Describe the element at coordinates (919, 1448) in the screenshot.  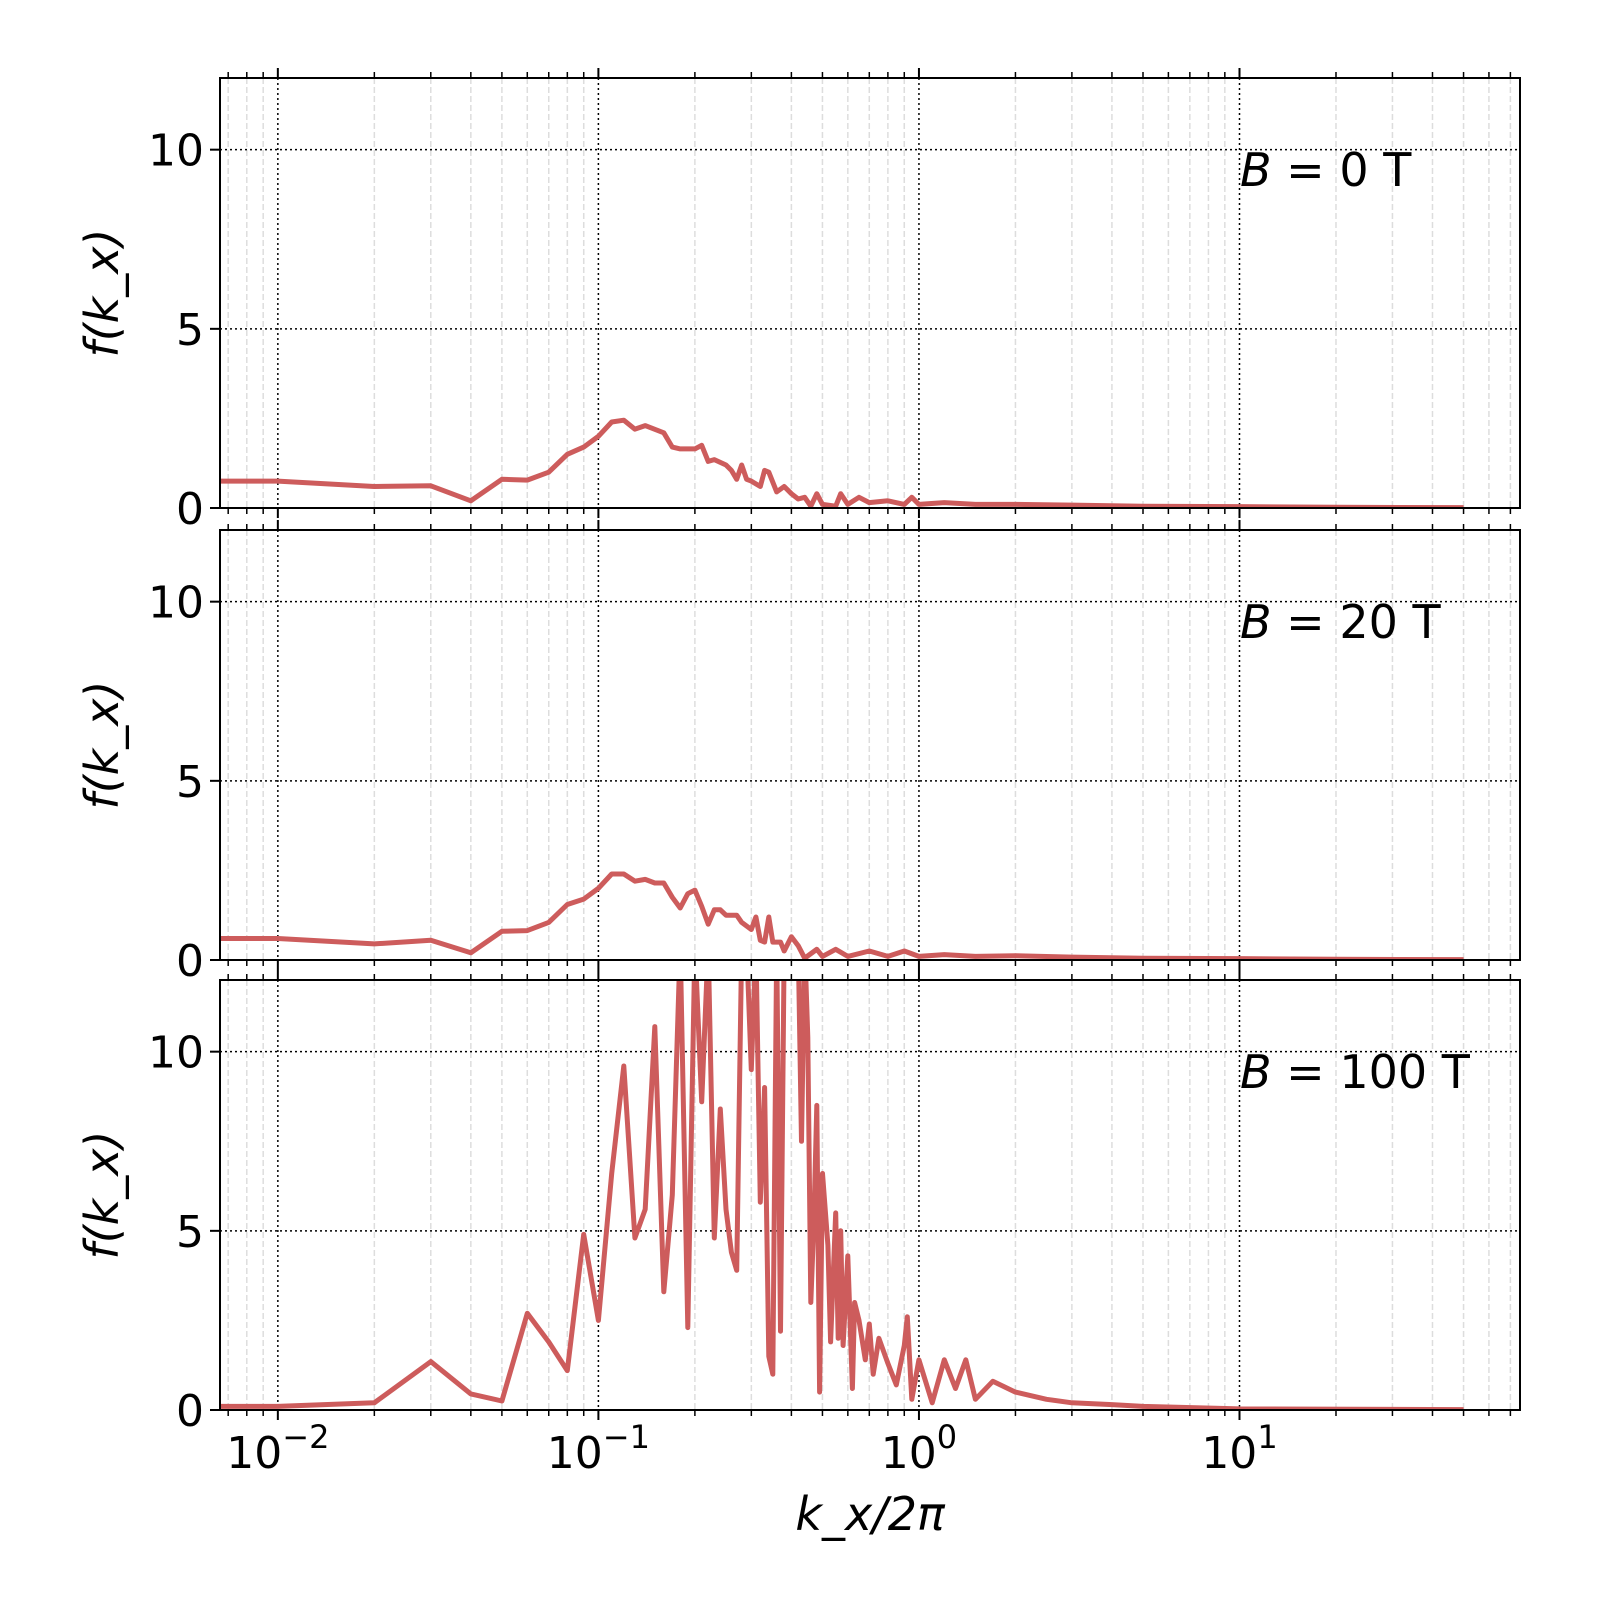
I see `x-tick-label: 10⁰` at that location.